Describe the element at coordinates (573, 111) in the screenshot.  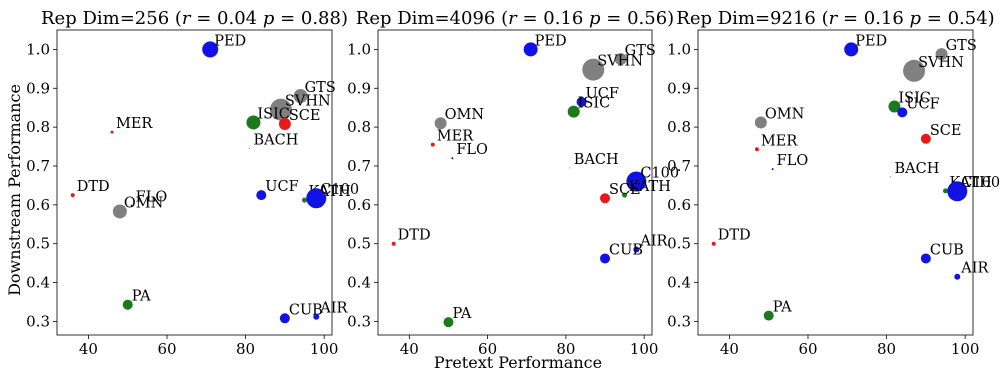
I see `point-isic` at that location.